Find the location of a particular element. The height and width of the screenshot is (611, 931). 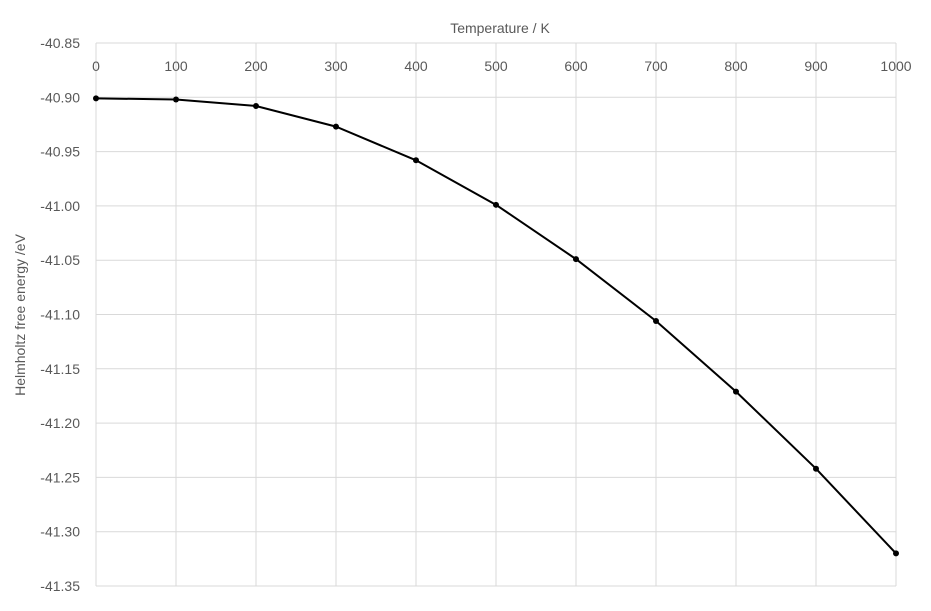

y-tick-label: -40.90 is located at coordinates (60, 97).